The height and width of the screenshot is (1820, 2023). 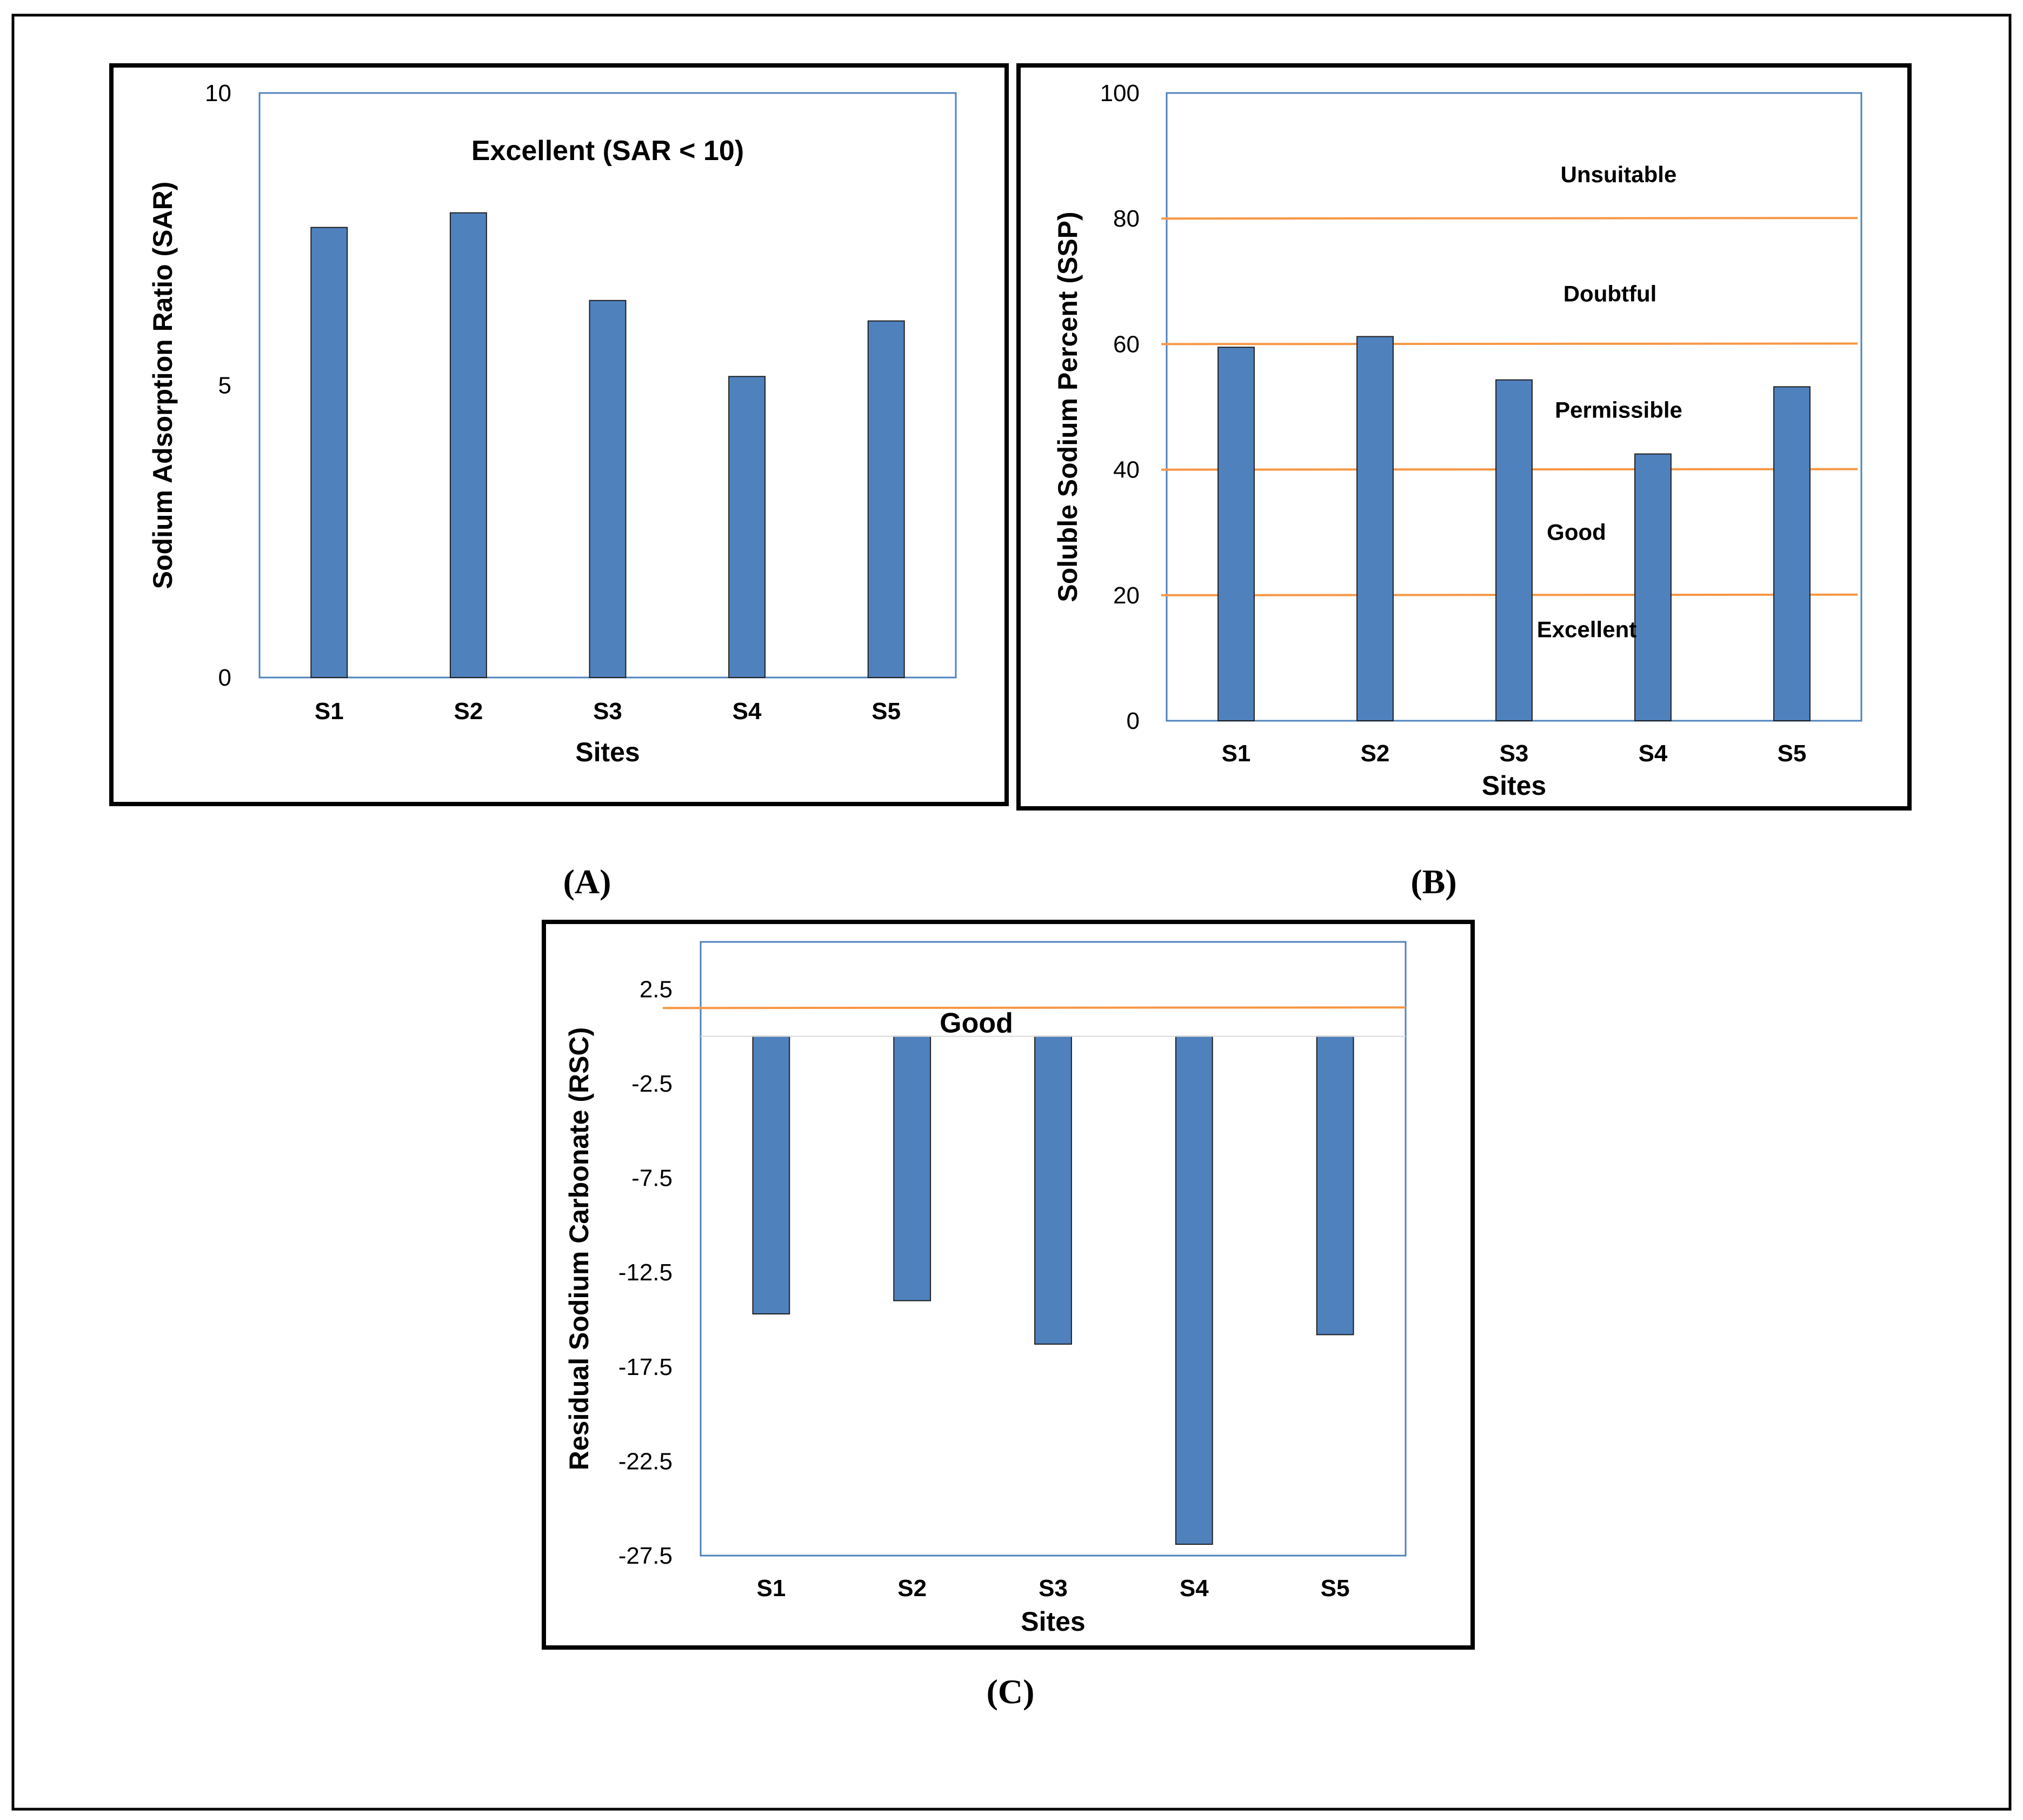 What do you see at coordinates (468, 712) in the screenshot?
I see `x-tick-a-s2: S2` at bounding box center [468, 712].